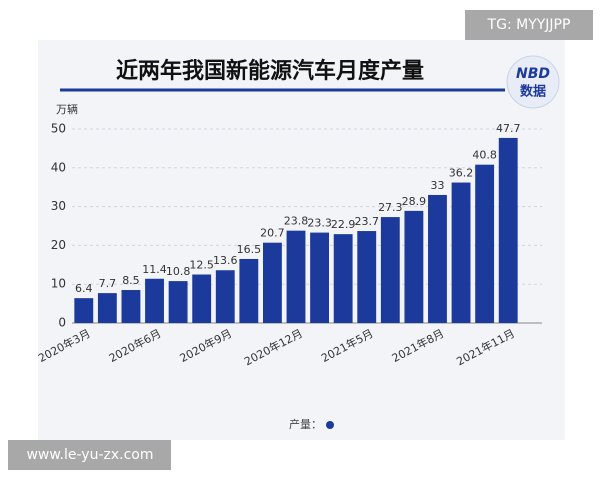 The image size is (600, 480). Describe the element at coordinates (58, 245) in the screenshot. I see `y-tick-label: 20` at that location.